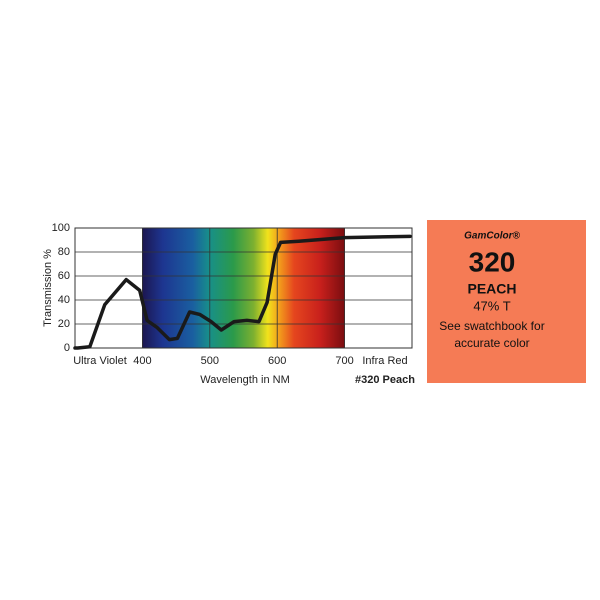 The image size is (600, 600). Describe the element at coordinates (491, 343) in the screenshot. I see `note: accurate color` at that location.